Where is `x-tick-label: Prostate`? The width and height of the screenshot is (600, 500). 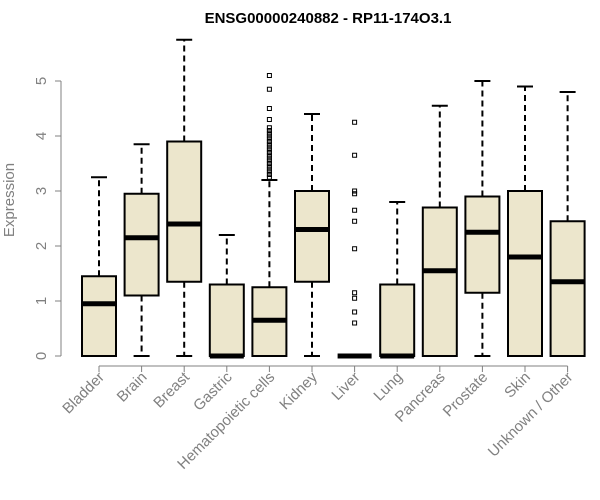
x-tick-label: Prostate is located at coordinates (466, 395).